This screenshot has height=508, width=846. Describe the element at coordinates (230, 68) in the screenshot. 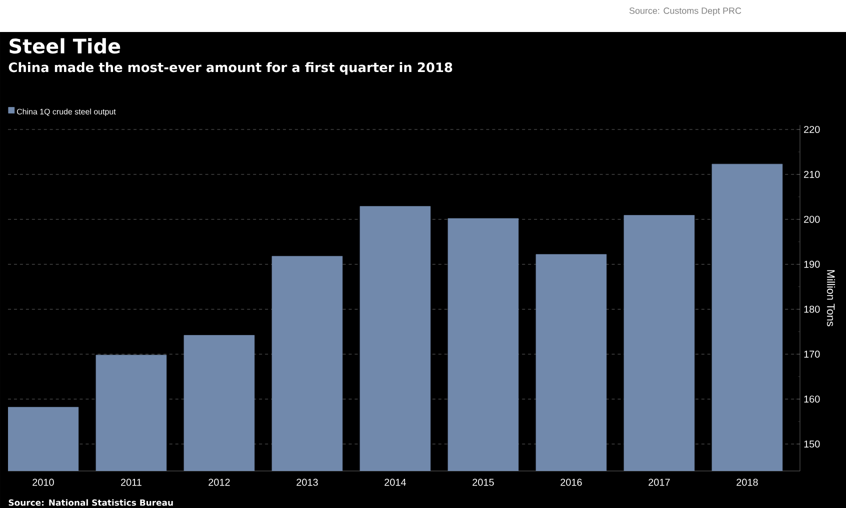

I see `chart-subtitle: China made the most-ever amount for a first quarter in 2018` at that location.